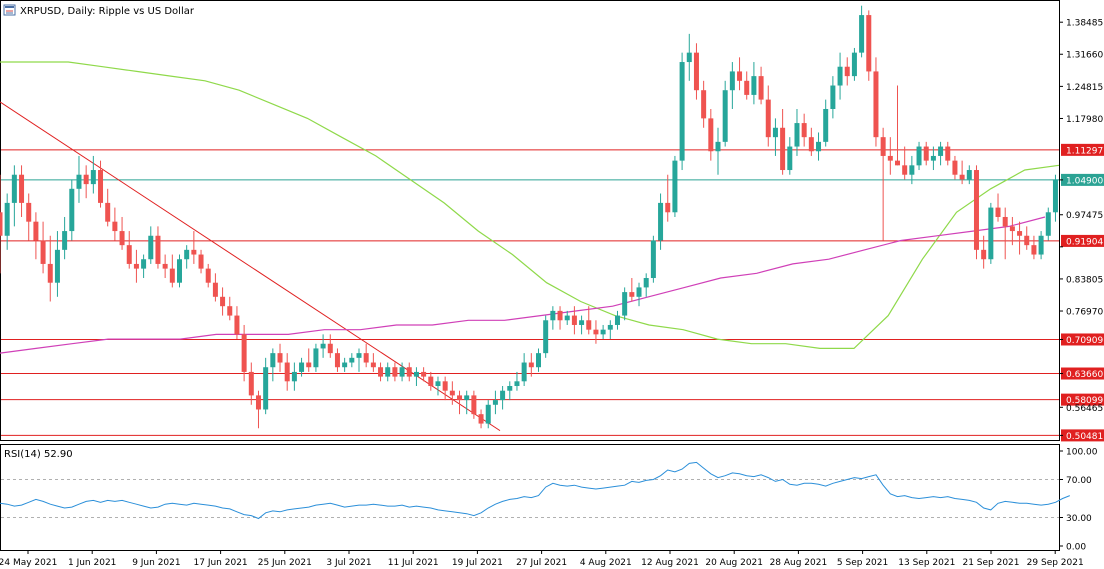 The width and height of the screenshot is (1104, 569). I want to click on rsi-title: RSI(14) 52.90, so click(38, 454).